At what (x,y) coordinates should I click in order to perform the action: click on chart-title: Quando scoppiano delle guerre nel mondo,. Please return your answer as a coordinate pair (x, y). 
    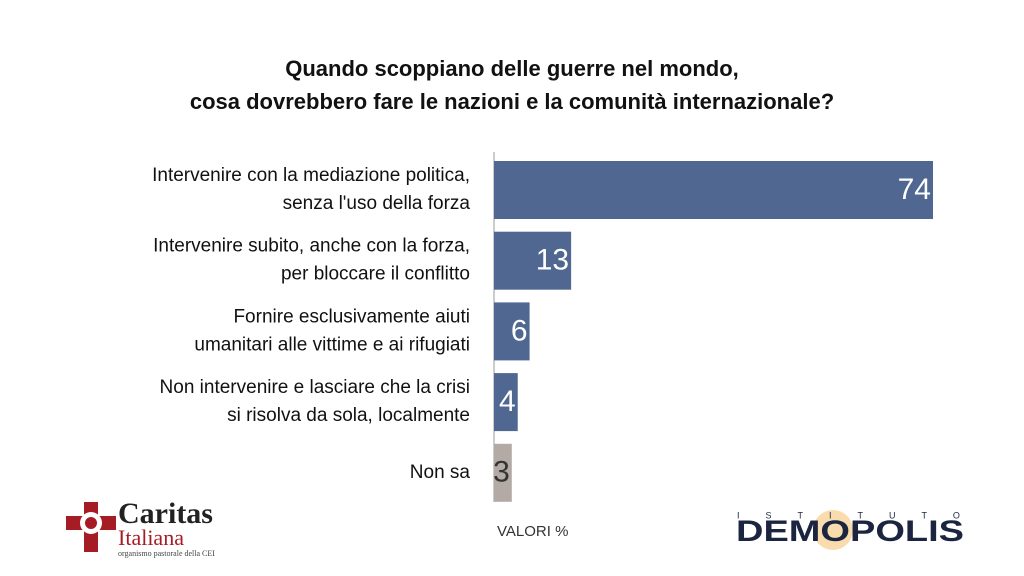
    Looking at the image, I should click on (512, 68).